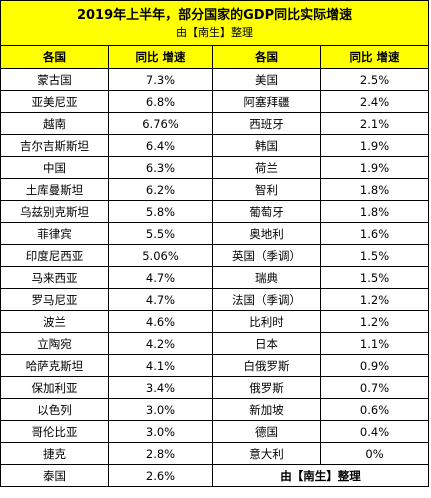  Describe the element at coordinates (266, 299) in the screenshot. I see `country-cell: 法国（季调）` at that location.